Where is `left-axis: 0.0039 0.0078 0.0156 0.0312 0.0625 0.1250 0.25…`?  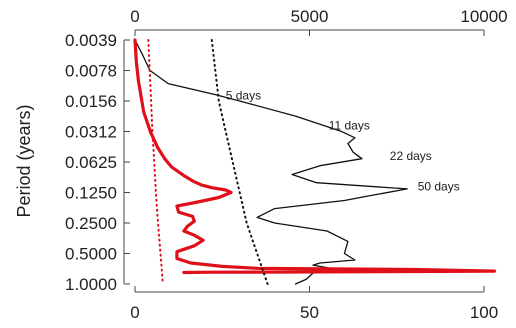
left-axis: 0.0039 0.0078 0.0156 0.0312 0.0625 0.1250 0.25… is located at coordinates (97, 162).